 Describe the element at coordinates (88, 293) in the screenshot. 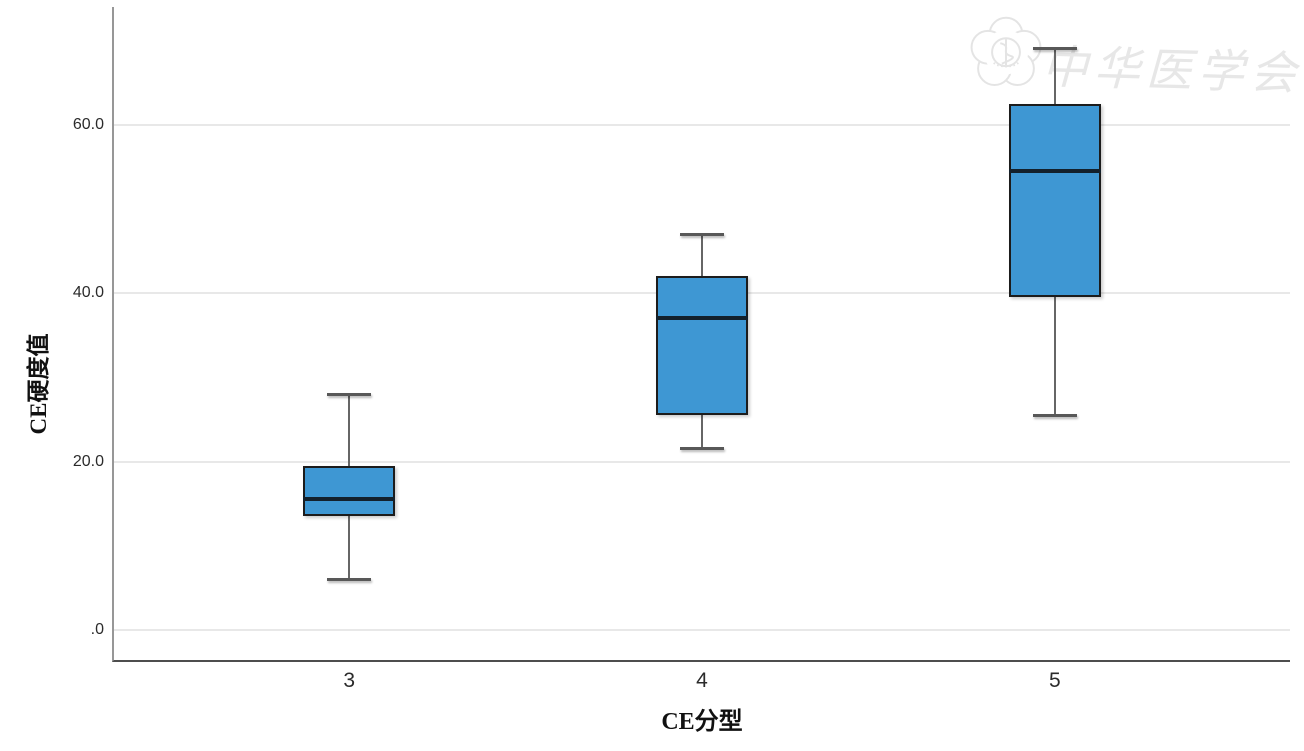

I see `y-tick-label: 40.0` at that location.